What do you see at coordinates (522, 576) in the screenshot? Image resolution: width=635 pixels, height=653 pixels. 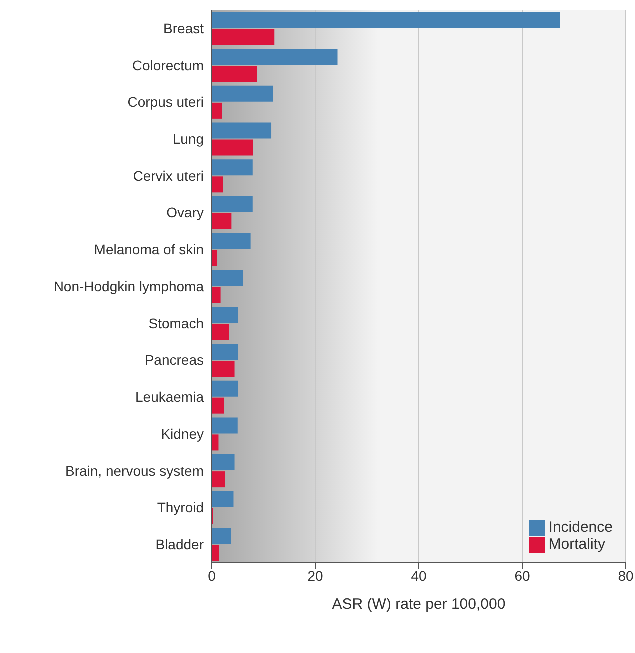 I see `x-tick-label: 60` at bounding box center [522, 576].